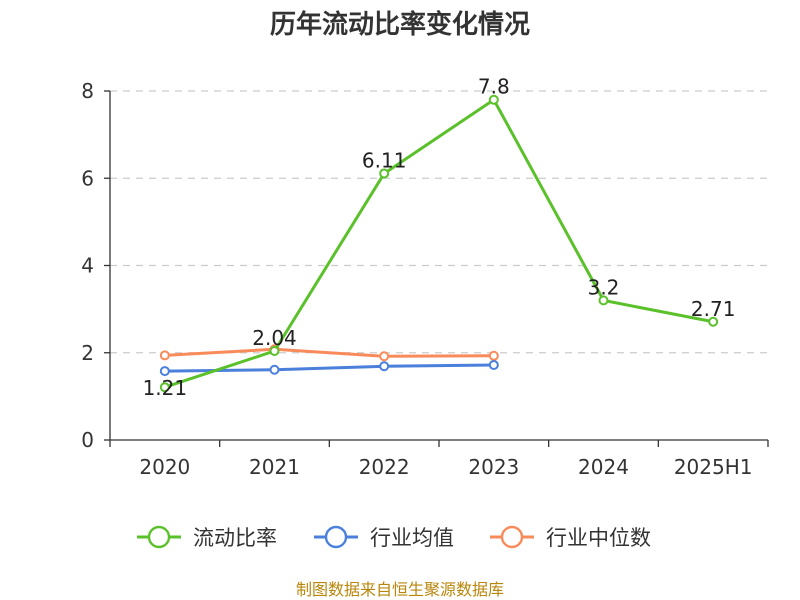  What do you see at coordinates (412, 538) in the screenshot?
I see `legend-label: 行业均值` at bounding box center [412, 538].